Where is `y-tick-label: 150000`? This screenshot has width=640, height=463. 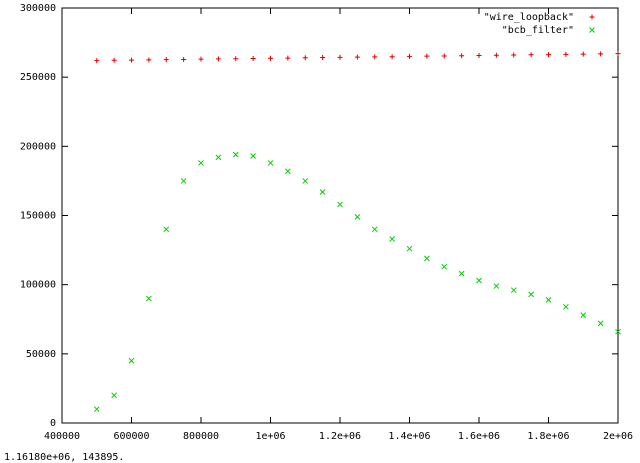
y-tick-label: 150000 is located at coordinates (38, 216).